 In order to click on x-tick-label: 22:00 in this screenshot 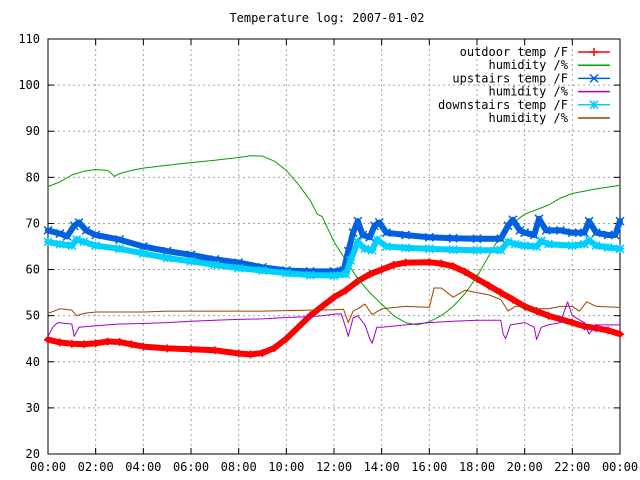, I will do `click(572, 467)`.